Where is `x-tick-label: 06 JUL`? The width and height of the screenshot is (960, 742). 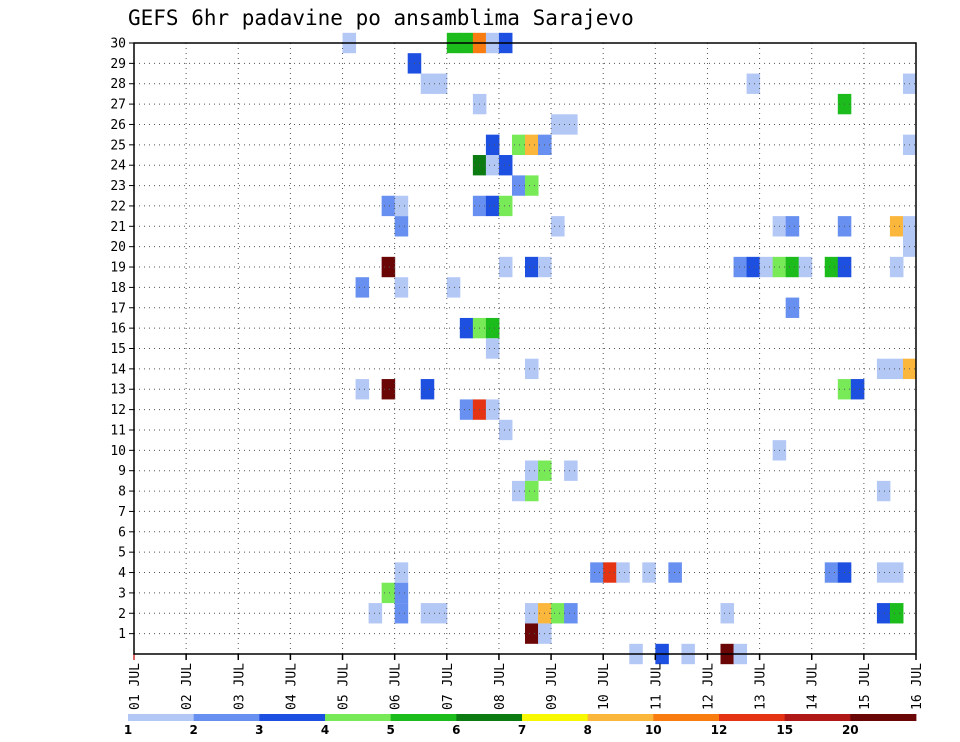
x-tick-label: 06 JUL is located at coordinates (396, 686).